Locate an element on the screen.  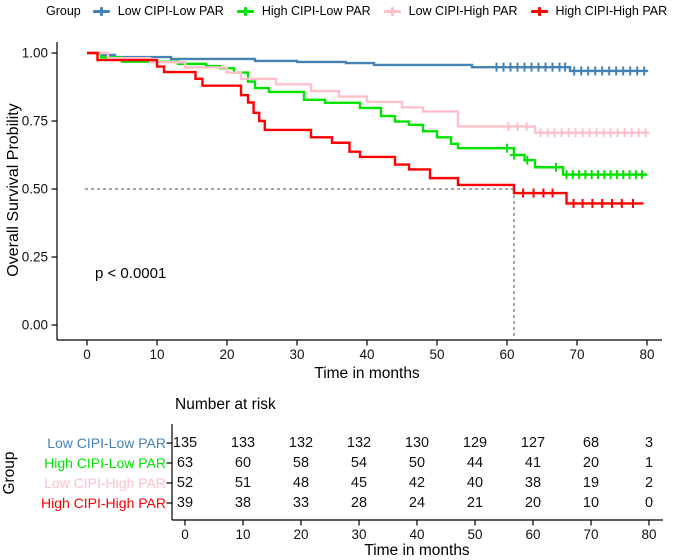
risk-cell: 68 is located at coordinates (591, 443).